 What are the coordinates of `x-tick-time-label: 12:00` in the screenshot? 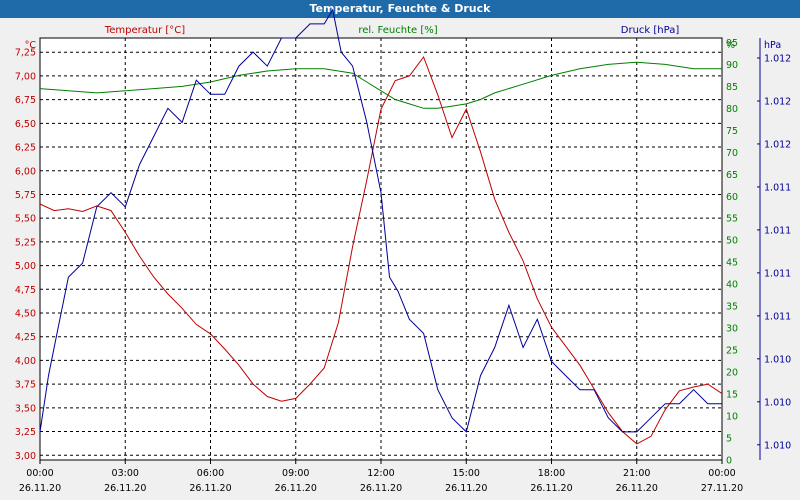 It's located at (380, 473).